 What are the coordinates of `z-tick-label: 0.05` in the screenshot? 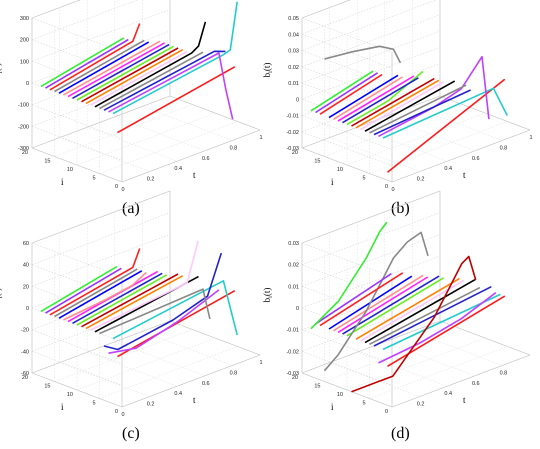 It's located at (293, 19).